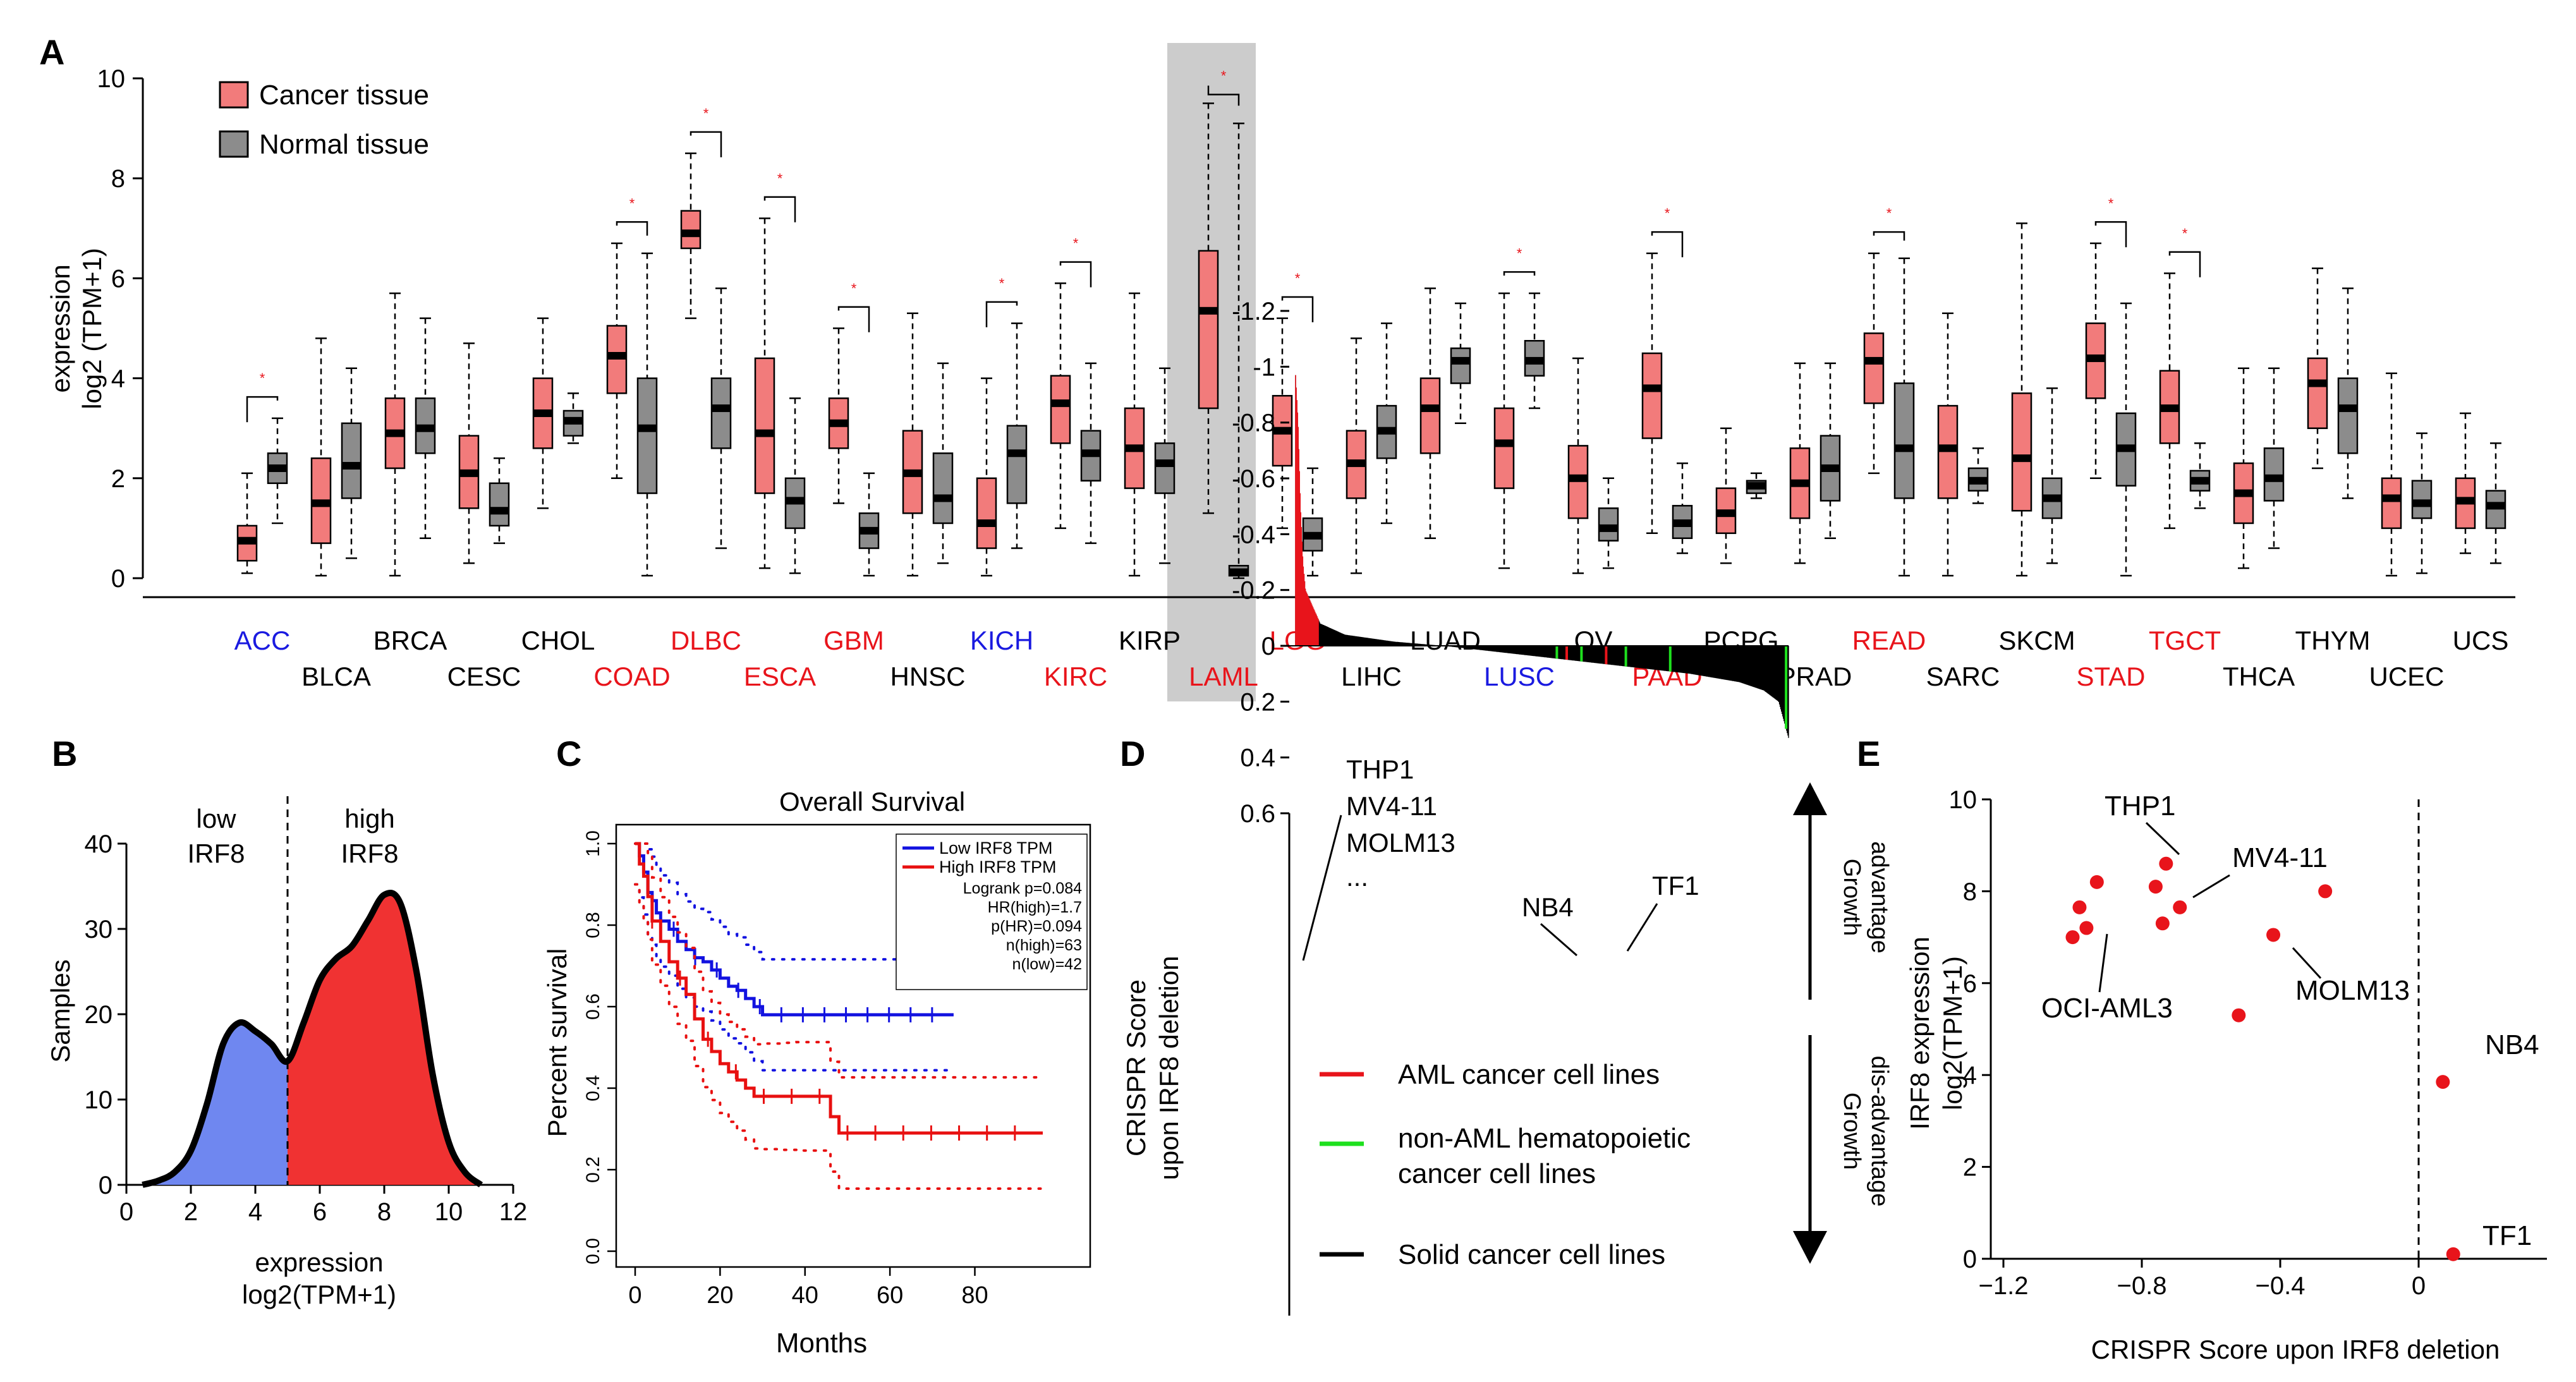  Describe the element at coordinates (64, 753) in the screenshot. I see `panel-b-label: B` at that location.